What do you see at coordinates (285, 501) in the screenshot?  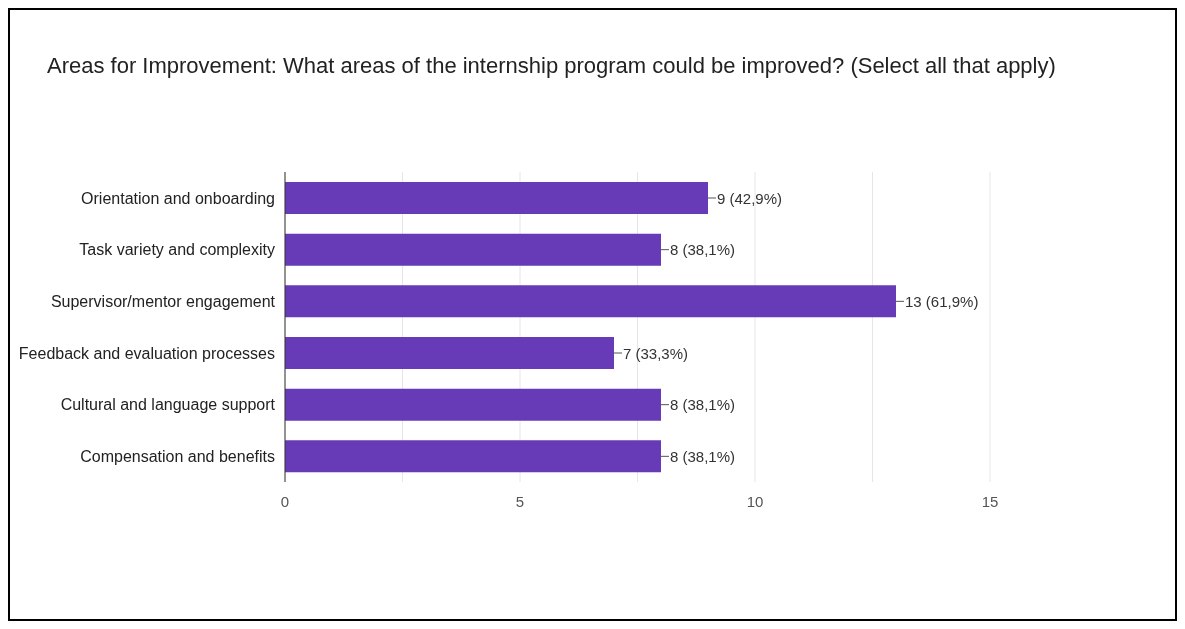 I see `x-tick-label: 0` at bounding box center [285, 501].